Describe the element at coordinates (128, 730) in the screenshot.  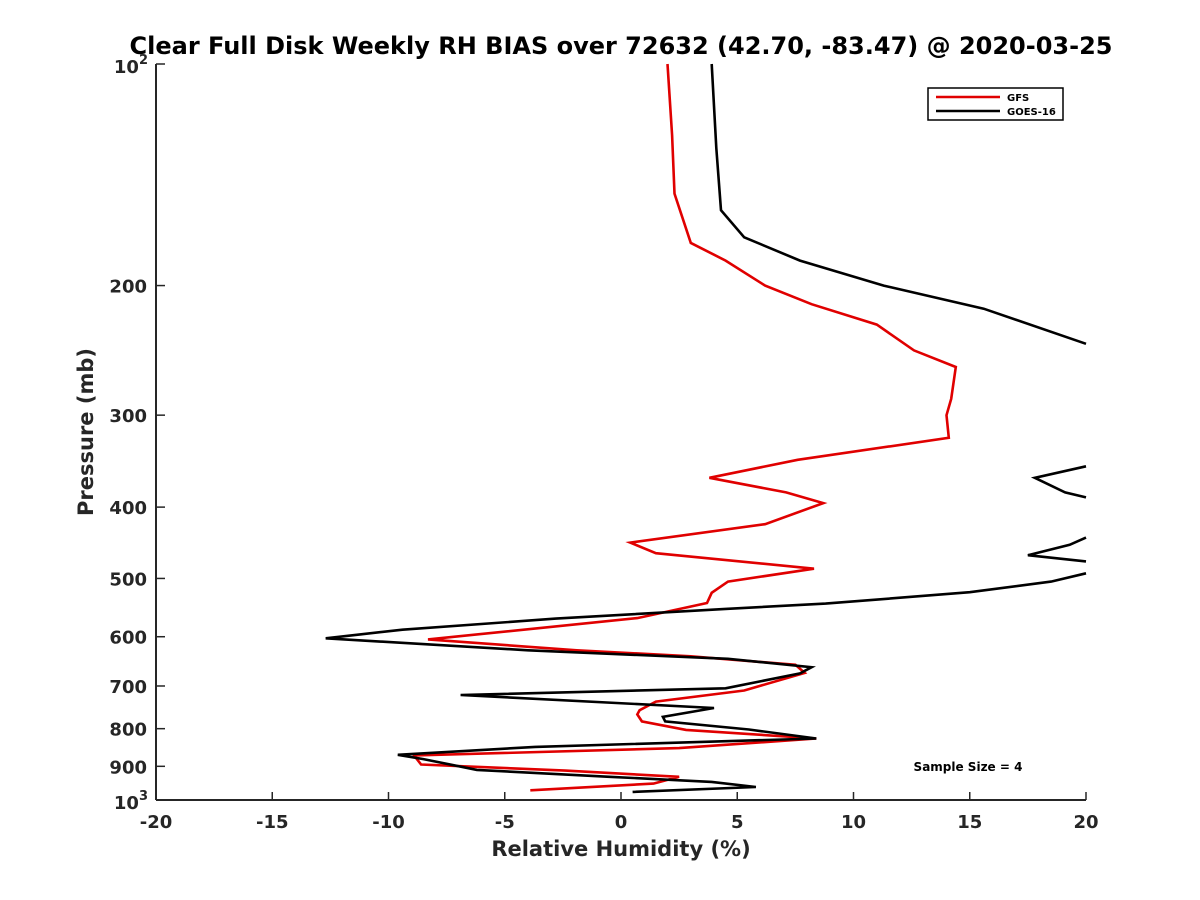
I see `y-tick-label: 800` at that location.